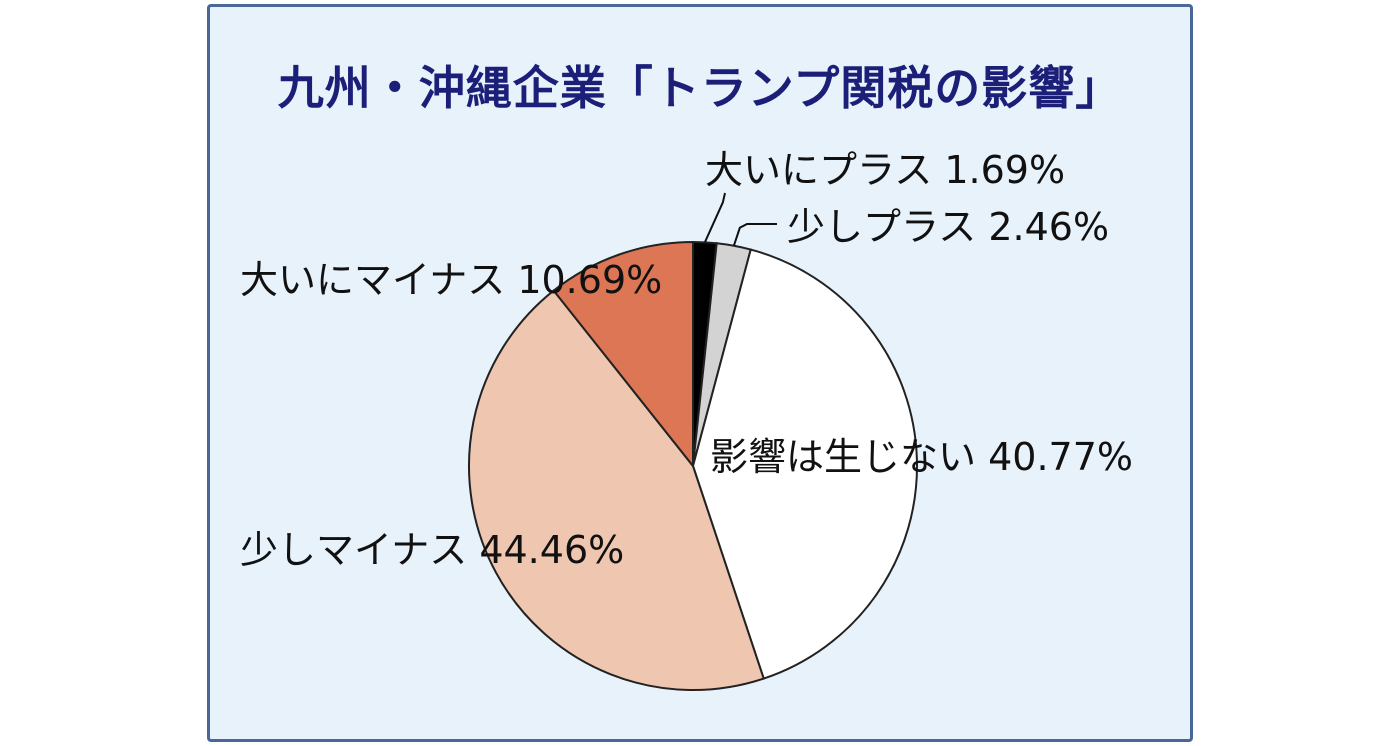 The height and width of the screenshot is (746, 1400). What do you see at coordinates (1042, 227) in the screenshot?
I see `slice-value: 2.46%` at bounding box center [1042, 227].